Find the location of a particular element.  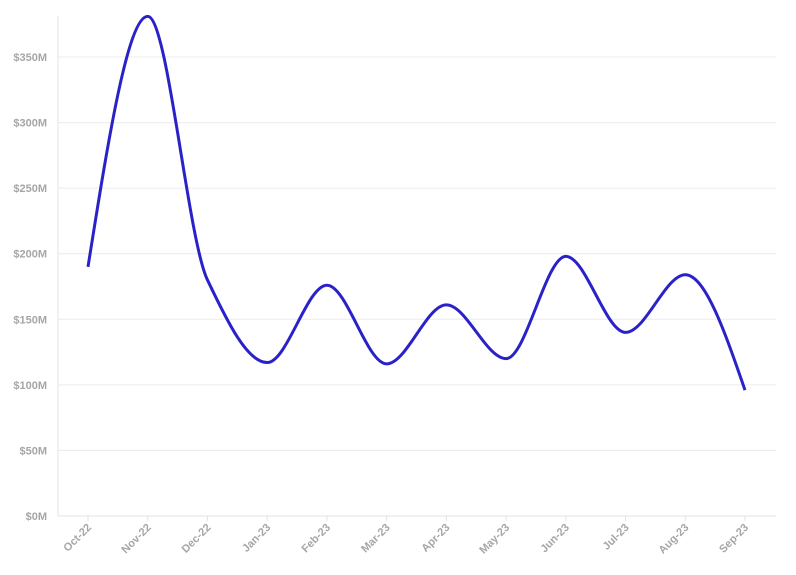

x-tick-label: Oct-22 is located at coordinates (77, 538).